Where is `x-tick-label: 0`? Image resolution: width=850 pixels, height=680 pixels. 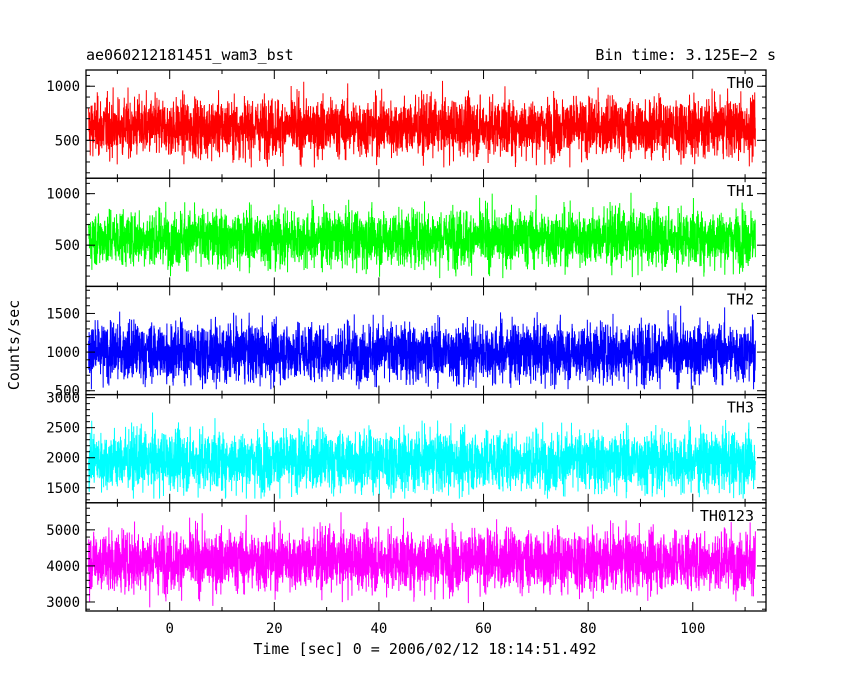
x-tick-label: 0 is located at coordinates (169, 629).